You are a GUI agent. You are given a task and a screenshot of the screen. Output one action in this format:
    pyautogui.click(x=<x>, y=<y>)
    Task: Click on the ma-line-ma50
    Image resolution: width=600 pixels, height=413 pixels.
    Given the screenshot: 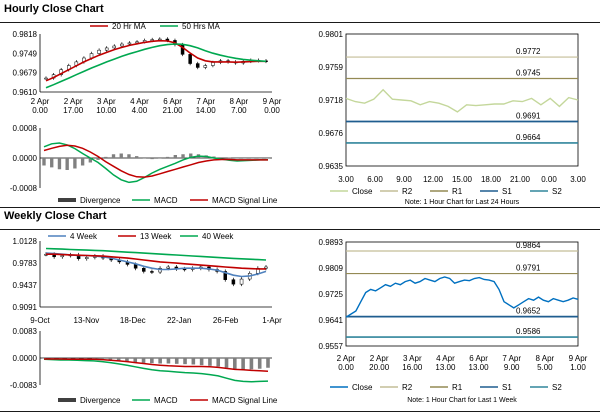 What is the action you would take?
    pyautogui.click(x=156, y=66)
    